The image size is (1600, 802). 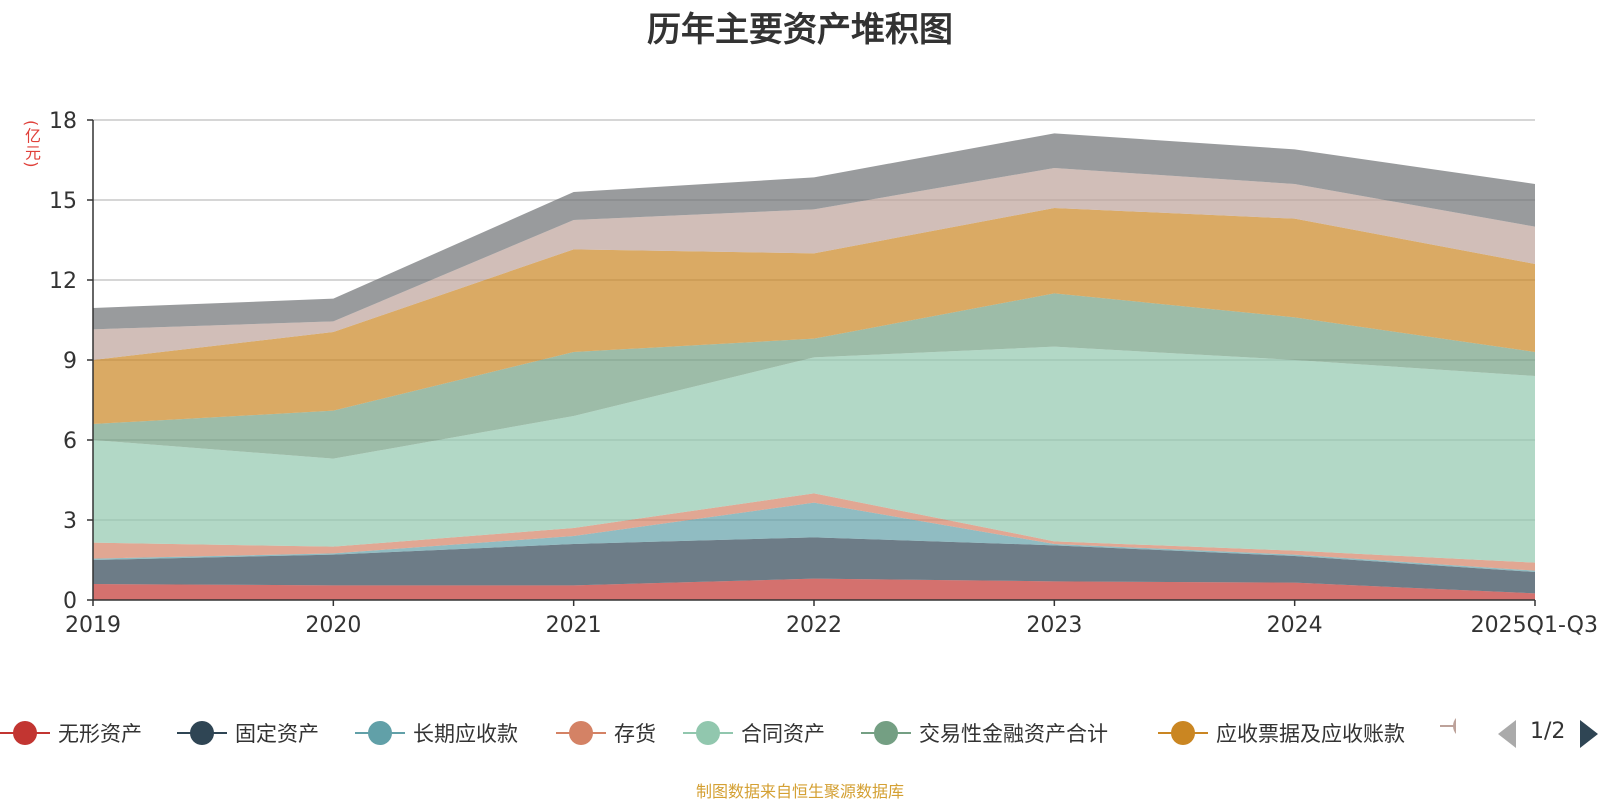 I want to click on legend: 无形资产 固定资产 长期应收款 存货 合同资产 交易性金融资产合计 应收票据, so click(x=800, y=733).